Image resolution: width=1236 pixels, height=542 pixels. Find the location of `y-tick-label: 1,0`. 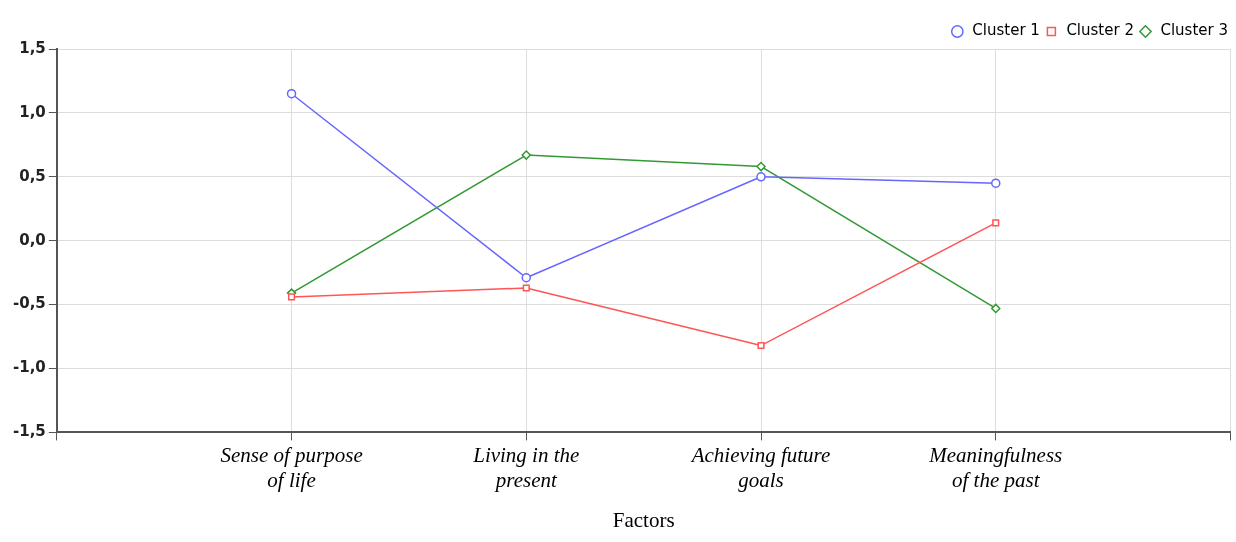

y-tick-label: 1,0 is located at coordinates (32, 111).